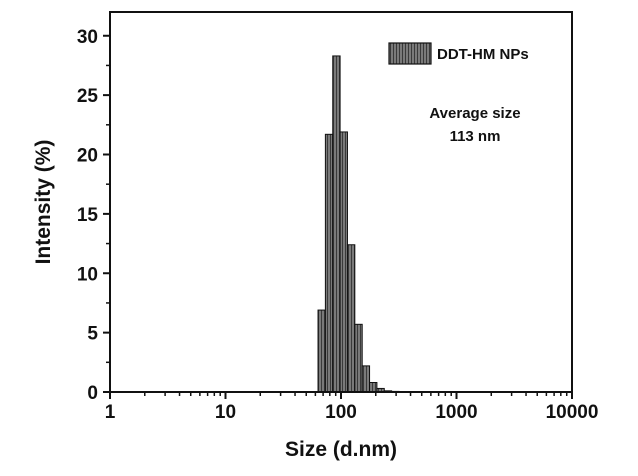 This screenshot has width=638, height=476. Describe the element at coordinates (475, 136) in the screenshot. I see `average-size-value: 113 nm` at that location.